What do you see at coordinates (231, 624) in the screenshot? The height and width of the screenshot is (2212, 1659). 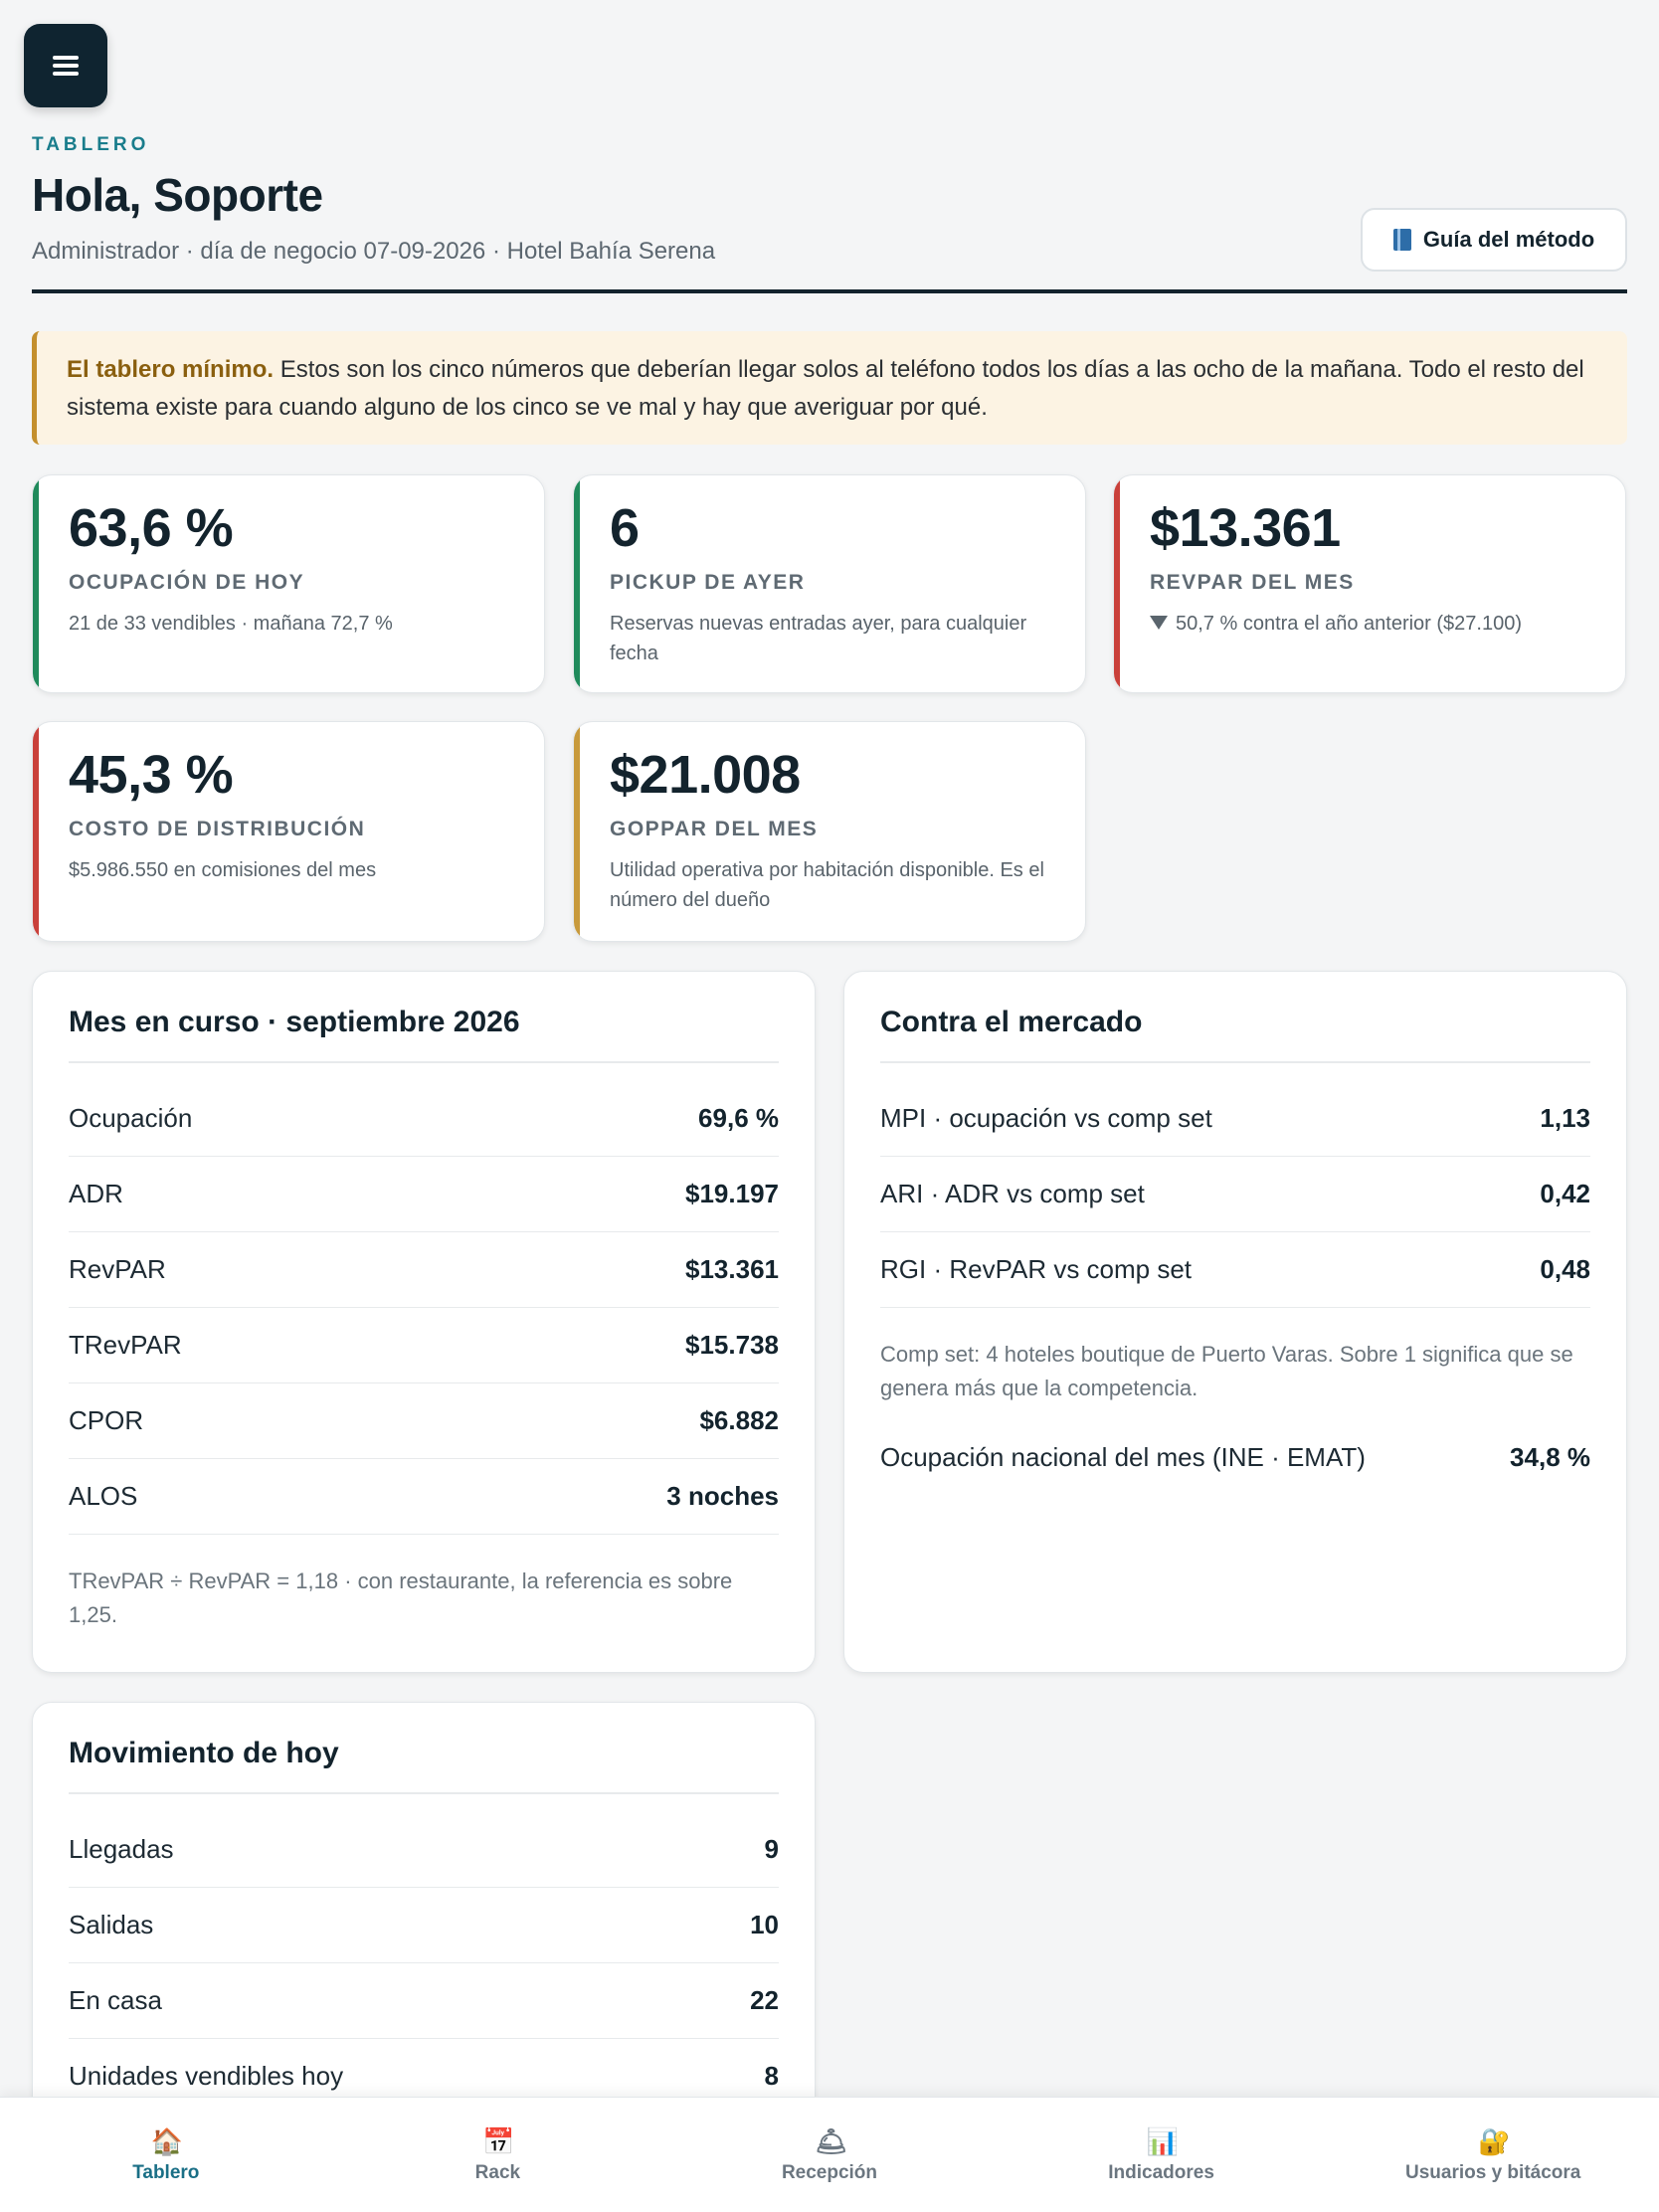 I see `kpi-description: 21 de 33 vendibles · mañana 72,7 %` at bounding box center [231, 624].